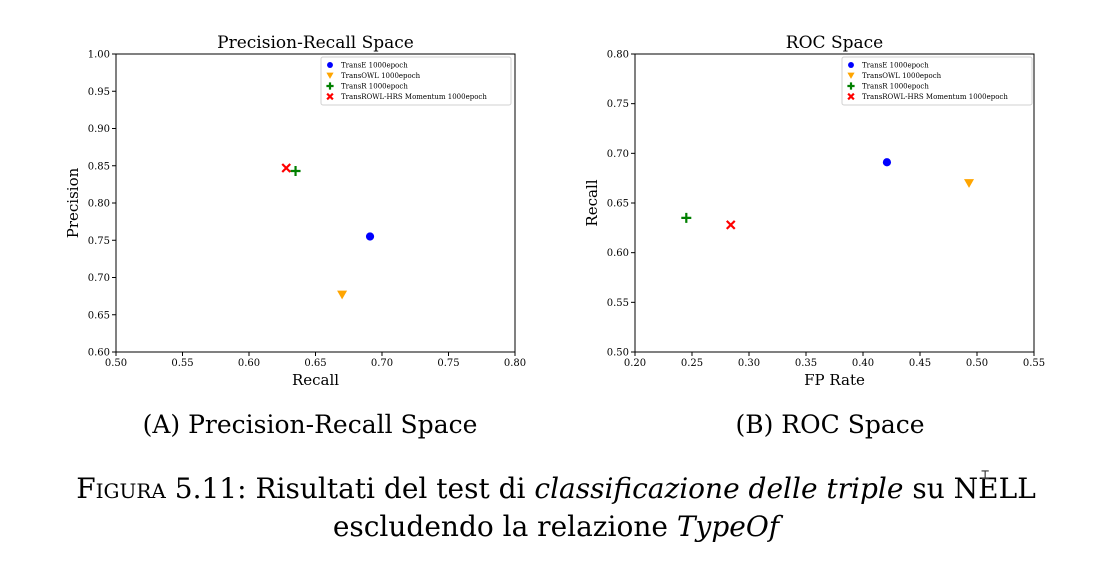 Image resolution: width=1112 pixels, height=577 pixels. I want to click on x-tick-label: 0.40, so click(863, 363).